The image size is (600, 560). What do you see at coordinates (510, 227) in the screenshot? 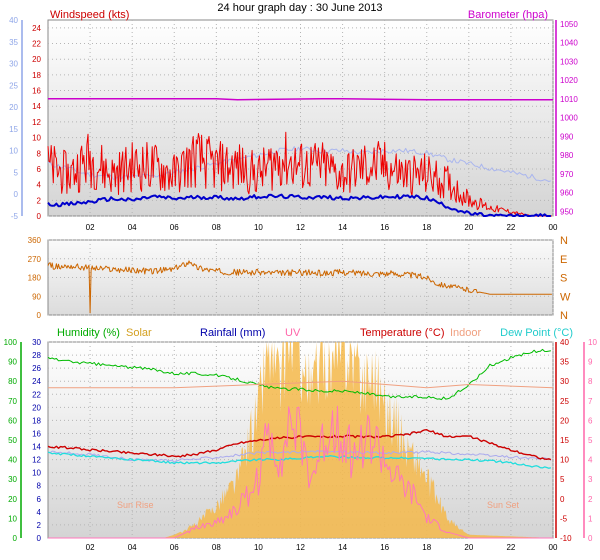
I see `x-tick-label: 22` at bounding box center [510, 227].